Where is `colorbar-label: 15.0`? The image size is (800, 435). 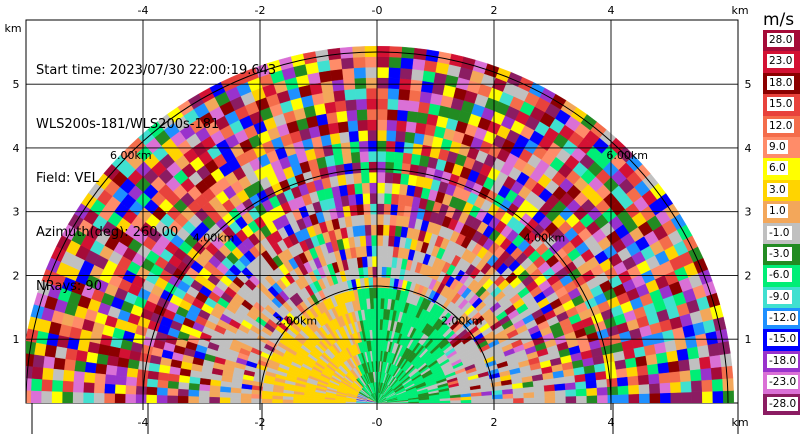 colorbar-label: 15.0 is located at coordinates (781, 104).